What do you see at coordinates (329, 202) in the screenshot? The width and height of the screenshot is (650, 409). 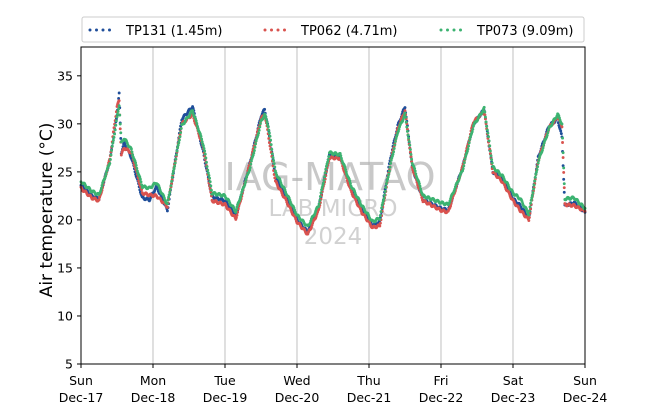 I see `watermark: IAG-MATAO LAB MICRO 2024` at bounding box center [329, 202].